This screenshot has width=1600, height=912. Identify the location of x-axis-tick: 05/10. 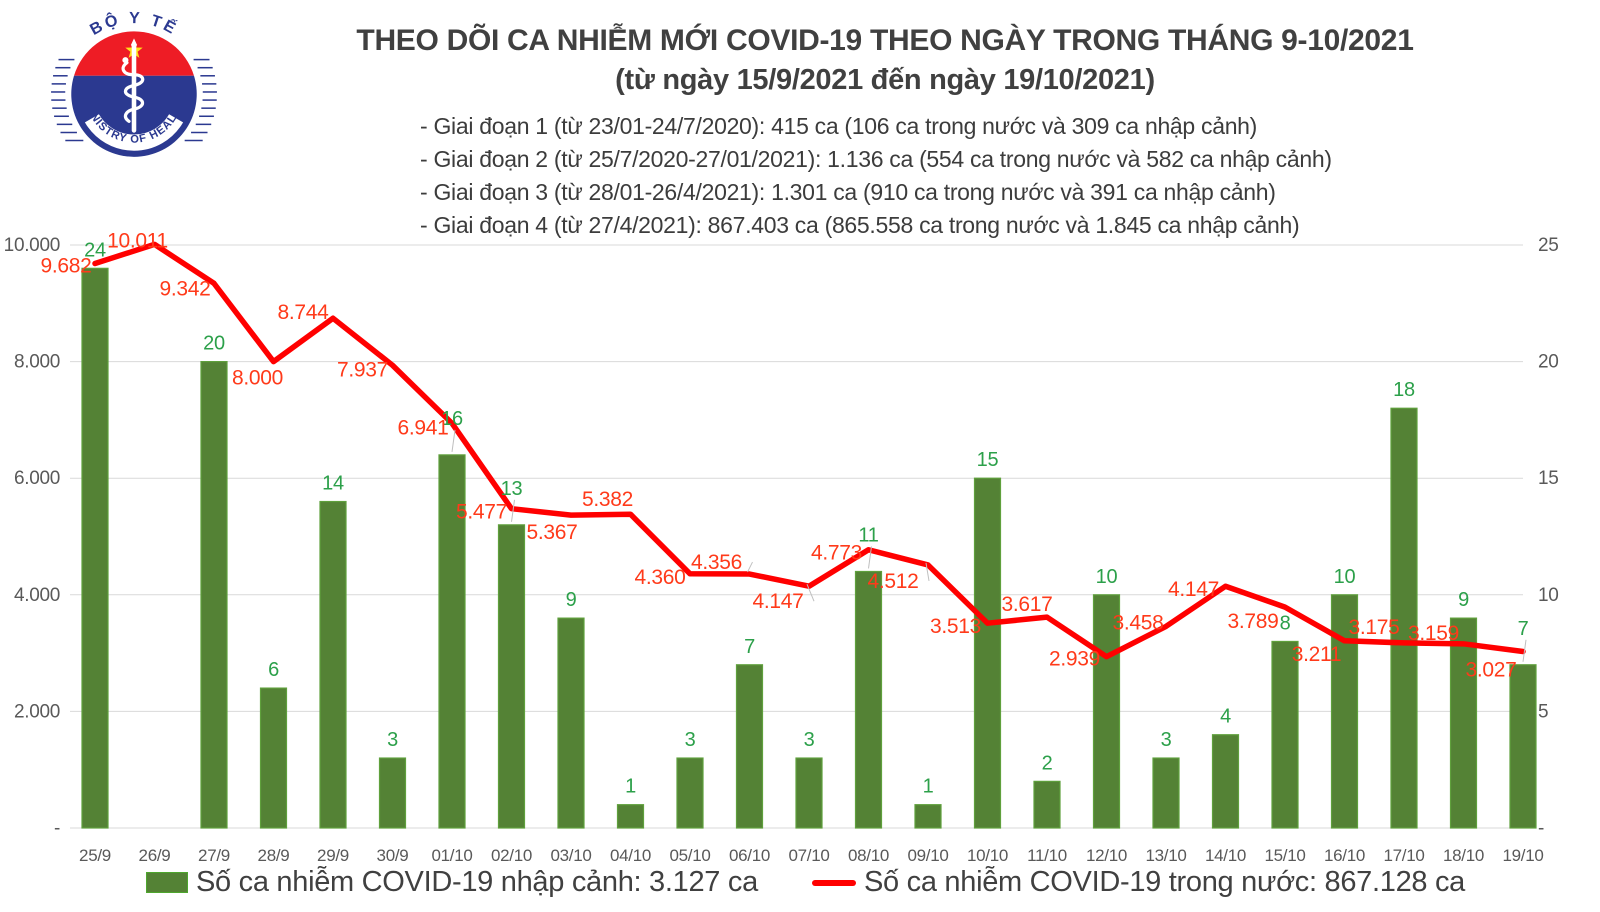
(689, 855).